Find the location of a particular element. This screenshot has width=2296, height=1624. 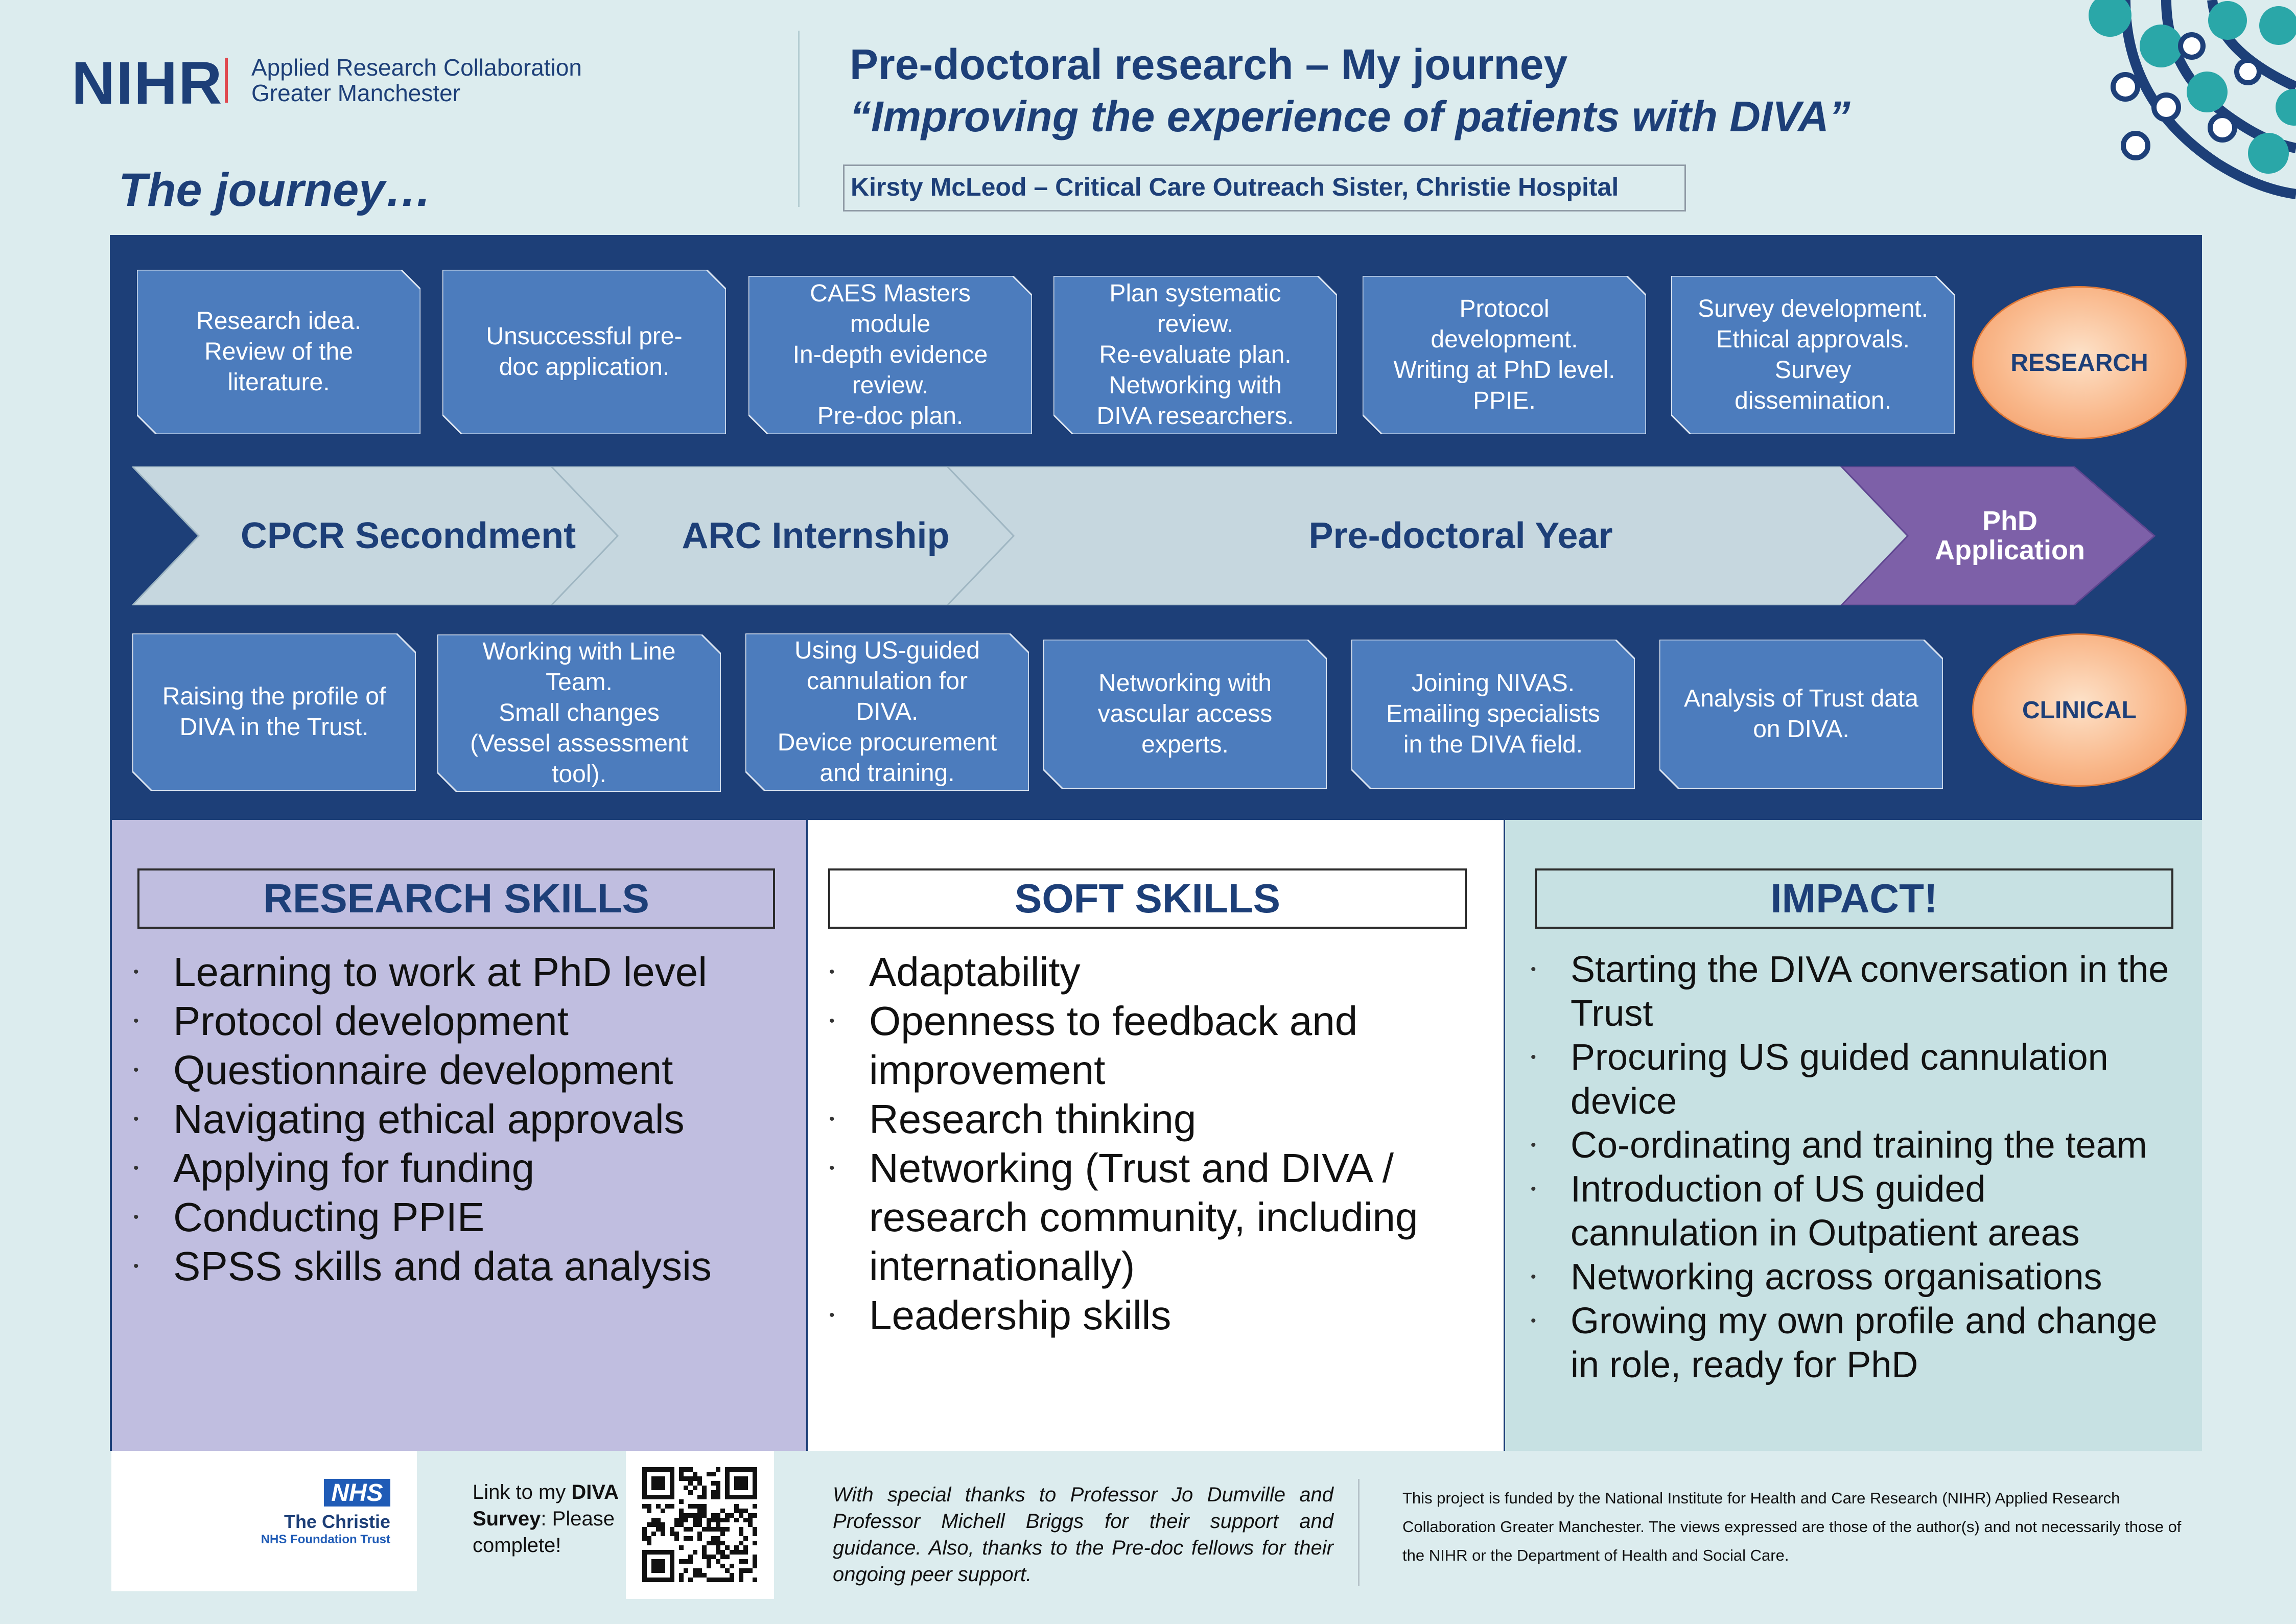

soft-list-item: Adaptability is located at coordinates (1155, 972).